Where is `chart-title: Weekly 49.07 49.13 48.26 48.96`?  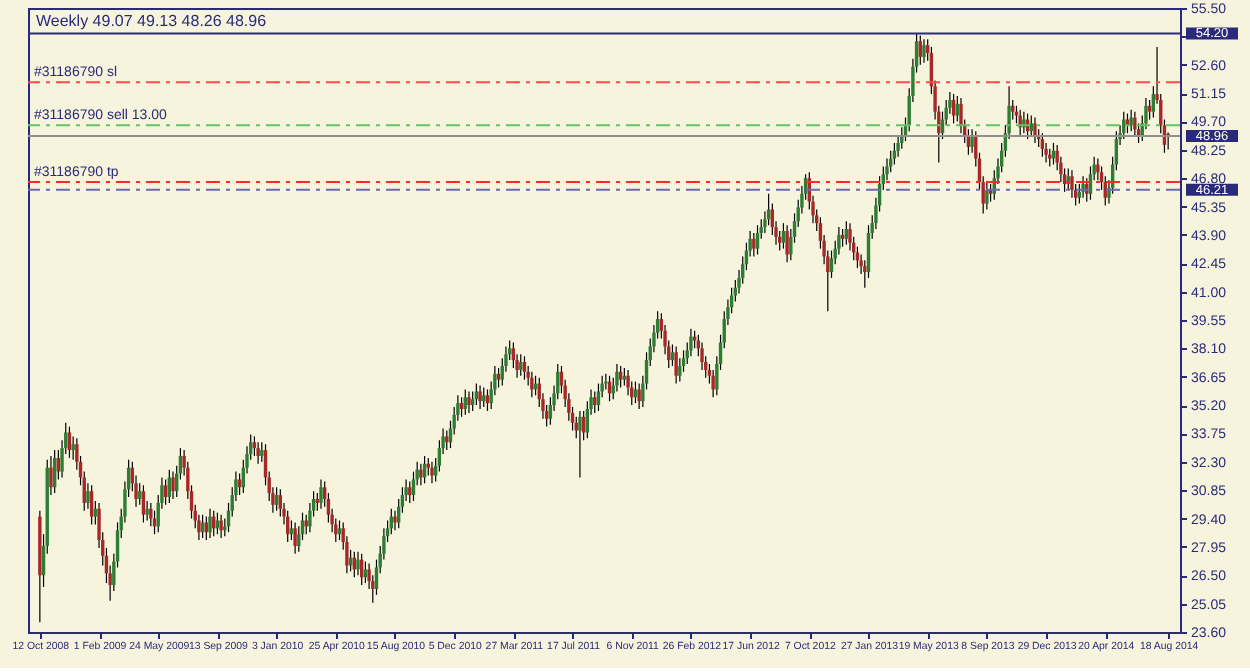 chart-title: Weekly 49.07 49.13 48.26 48.96 is located at coordinates (152, 21).